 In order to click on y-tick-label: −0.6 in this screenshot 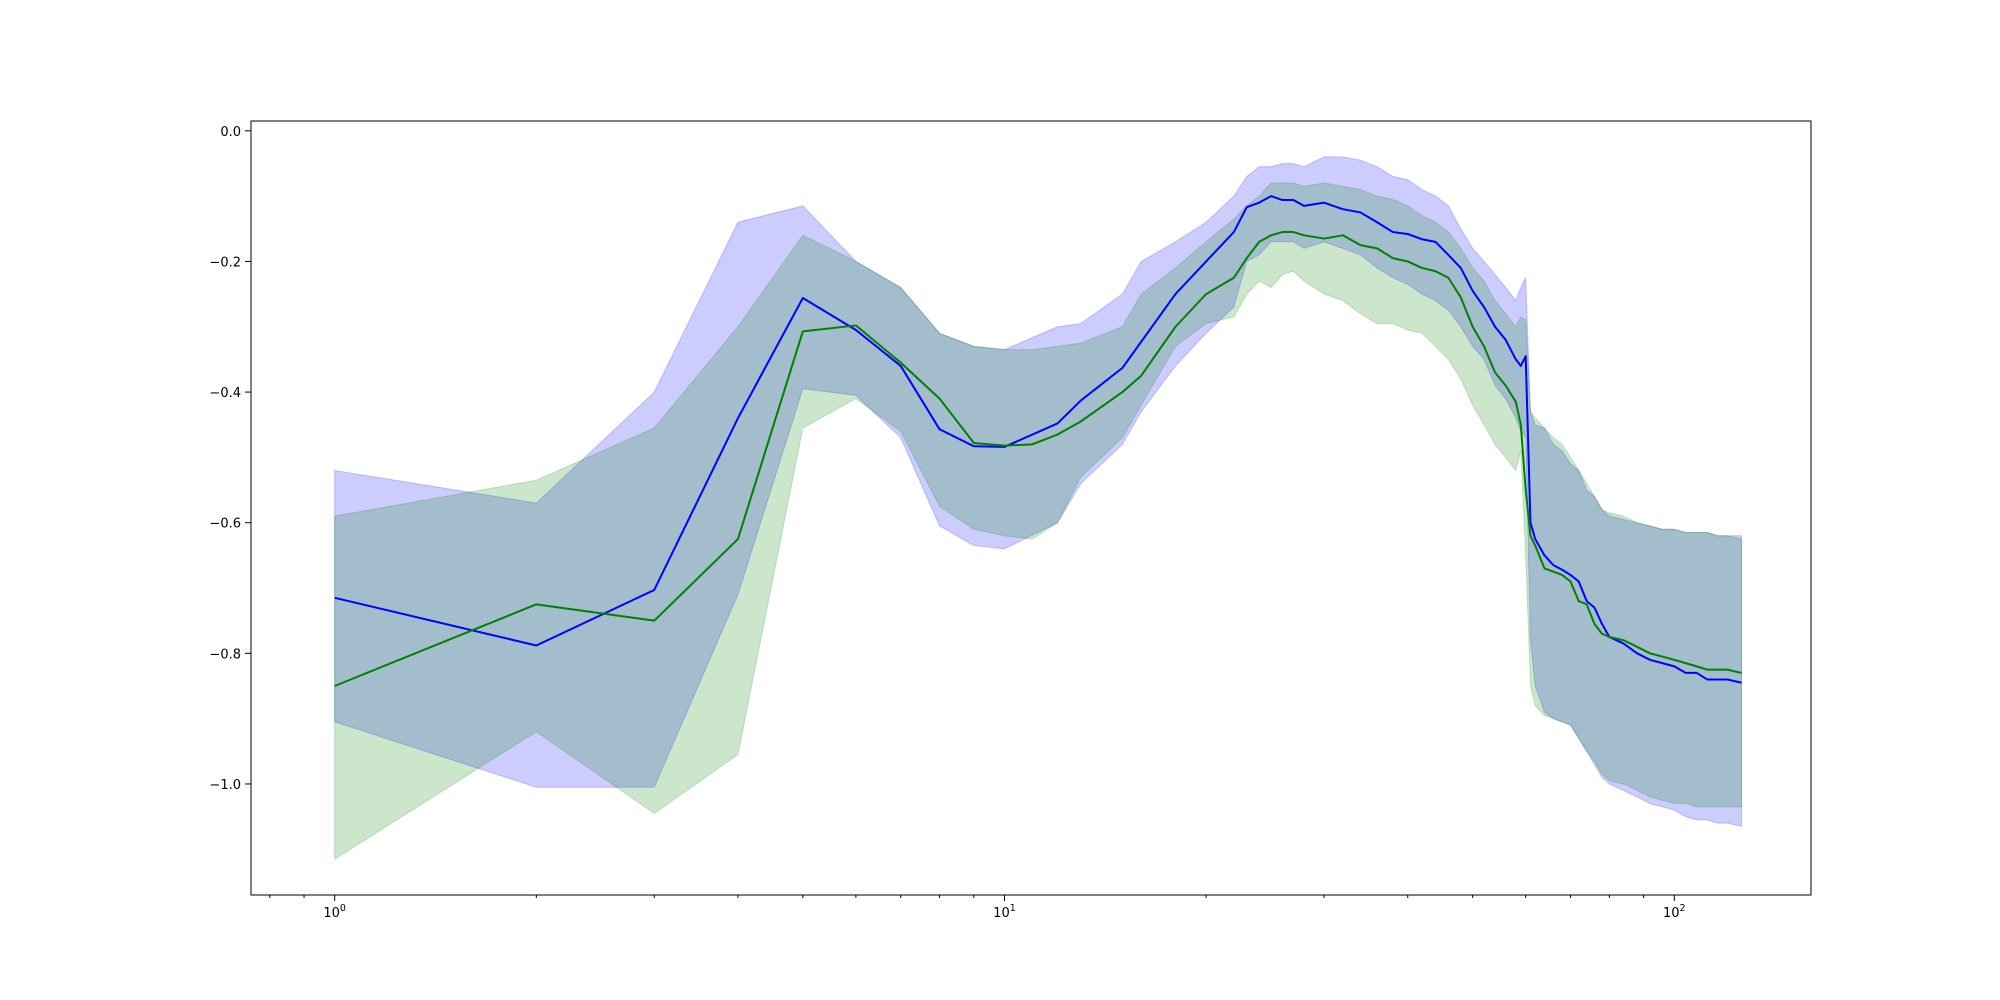, I will do `click(225, 524)`.